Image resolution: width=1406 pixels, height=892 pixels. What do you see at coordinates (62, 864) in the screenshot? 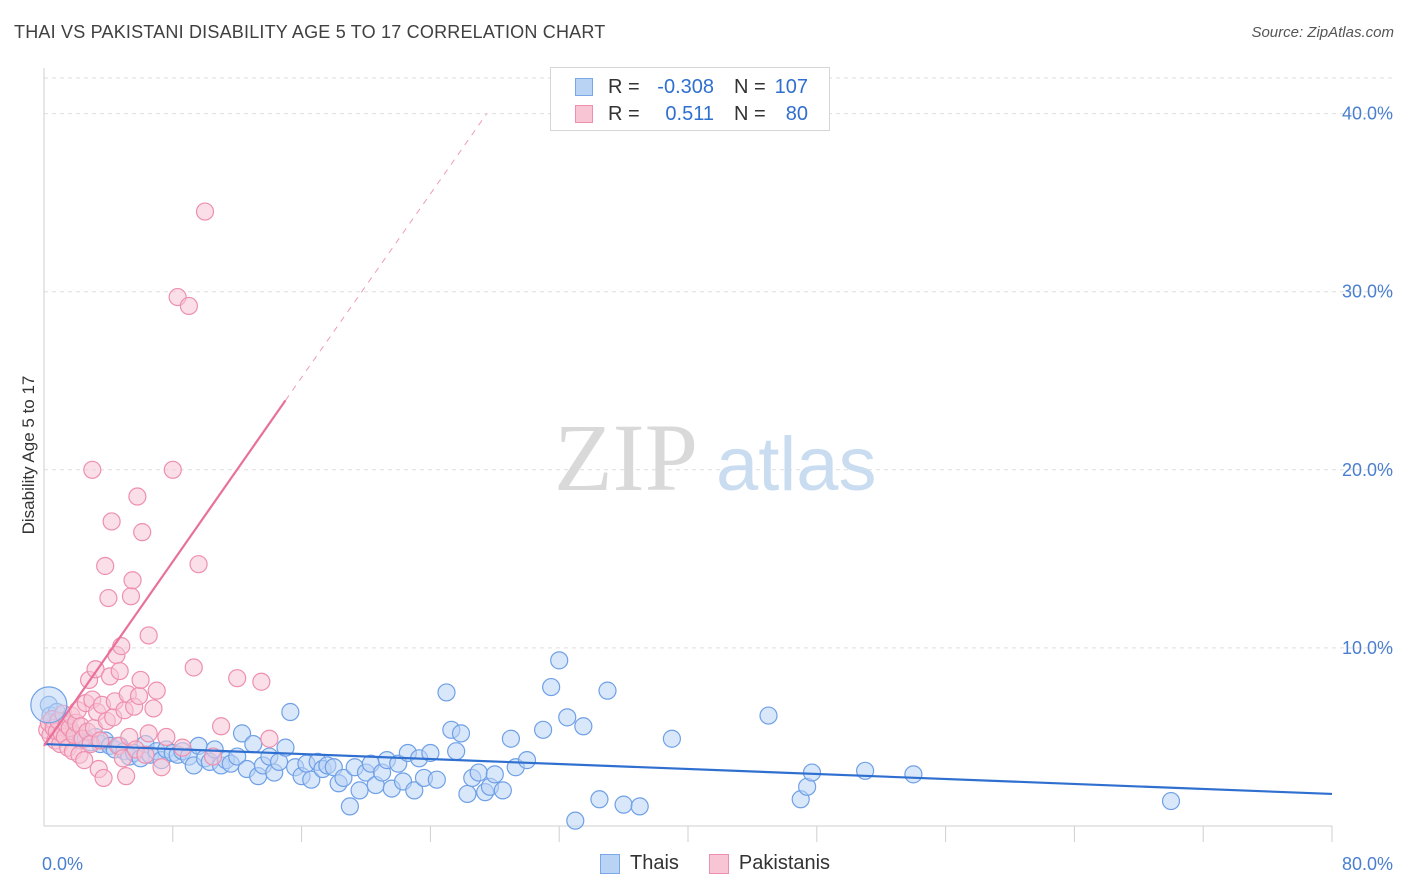
I see `x-tick-label: 0.0%` at bounding box center [62, 864].